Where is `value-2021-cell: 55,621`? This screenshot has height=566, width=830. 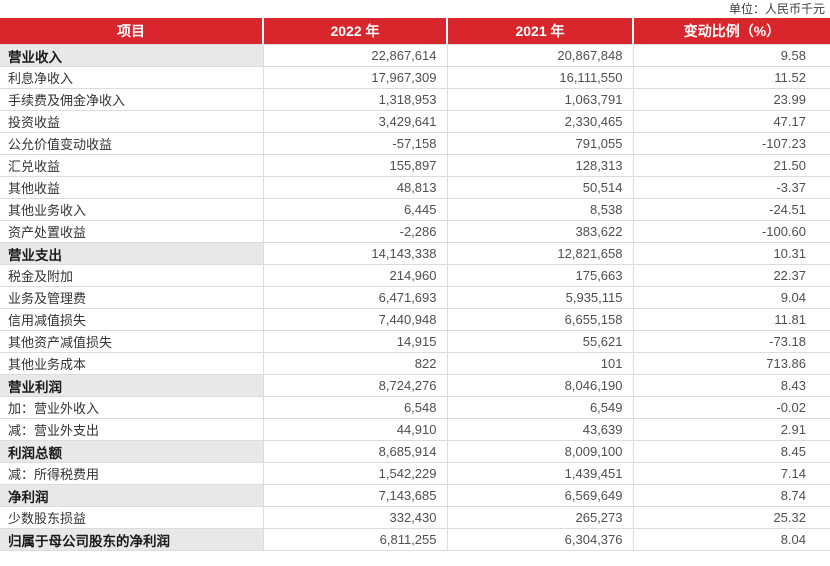 value-2021-cell: 55,621 is located at coordinates (539, 341).